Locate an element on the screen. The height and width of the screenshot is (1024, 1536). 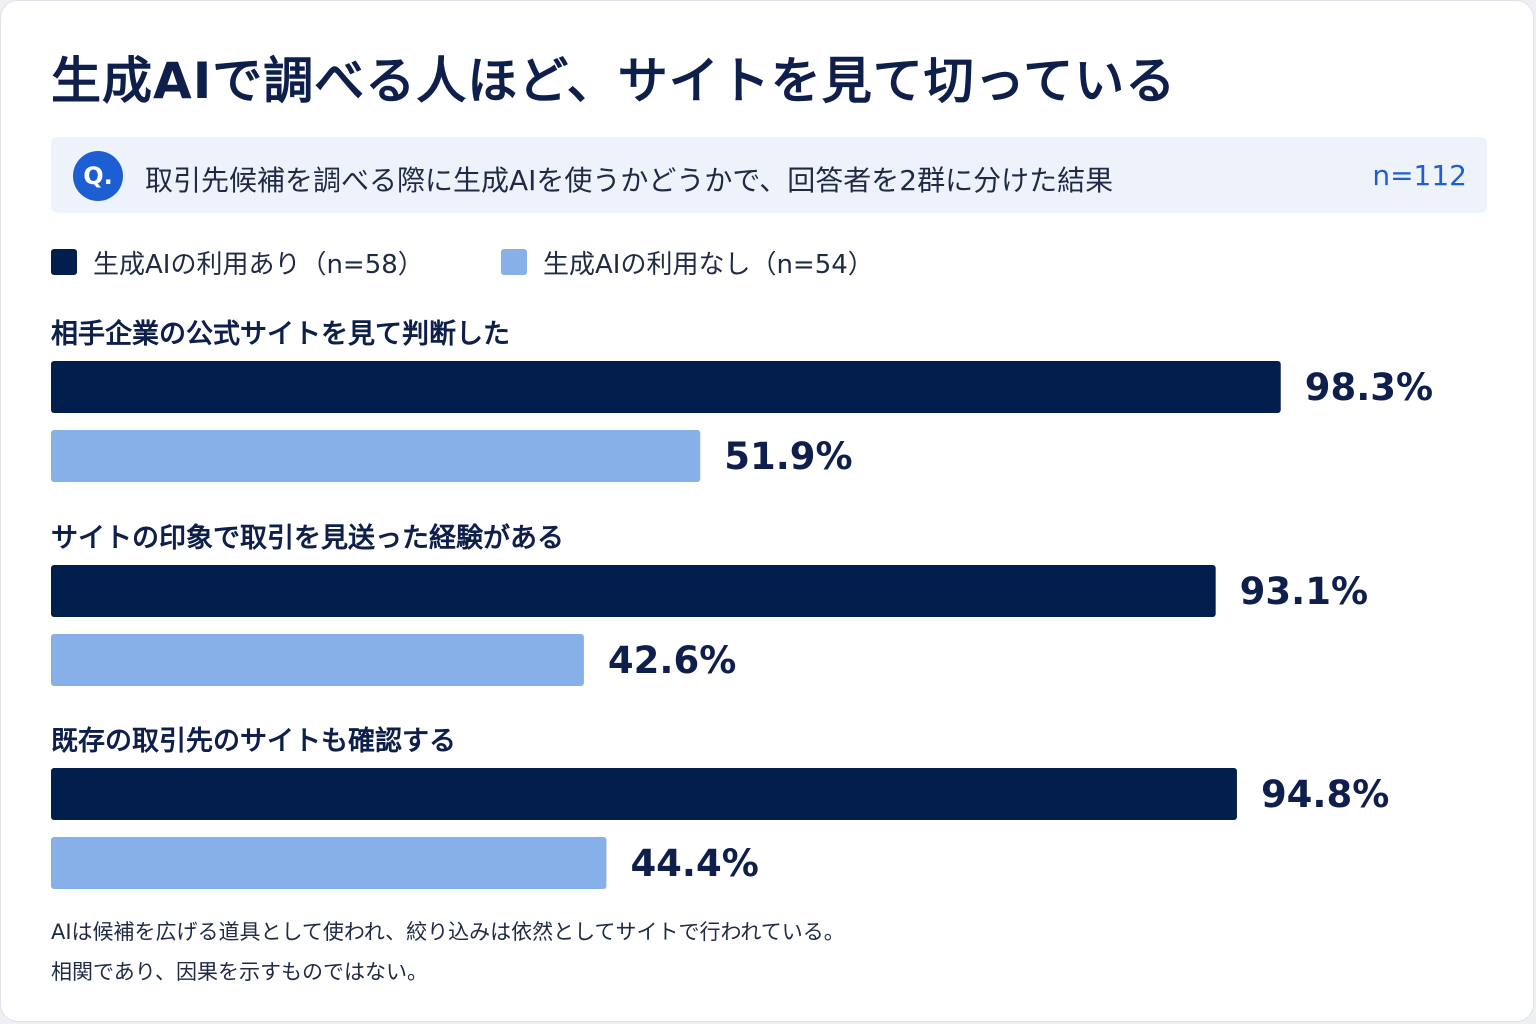
legend-label-non-ai-users: 生成AIの利用なし（n=54） is located at coordinates (708, 264).